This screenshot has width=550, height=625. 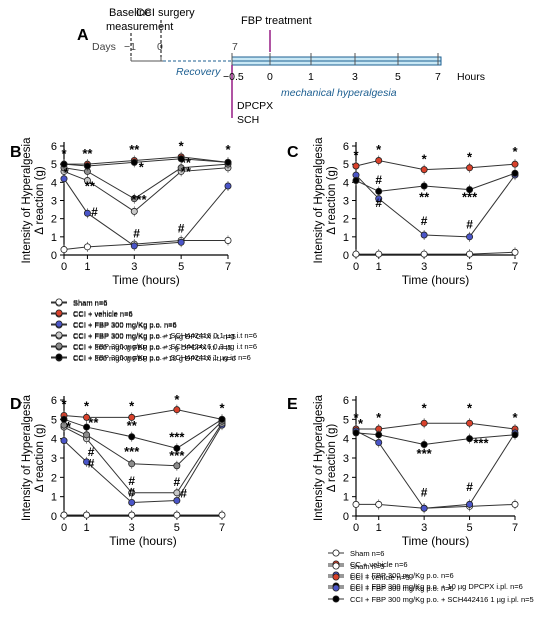 I want to click on legend-entry: CCI + FBP 300 mg/Kg p.o. n=6, so click(x=402, y=575).